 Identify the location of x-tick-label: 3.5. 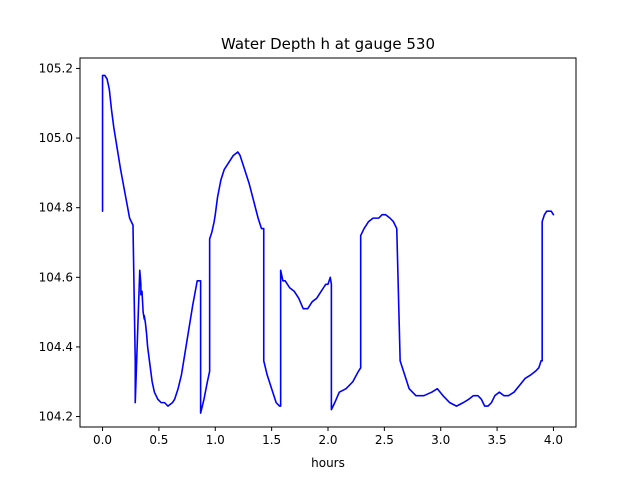
(497, 440).